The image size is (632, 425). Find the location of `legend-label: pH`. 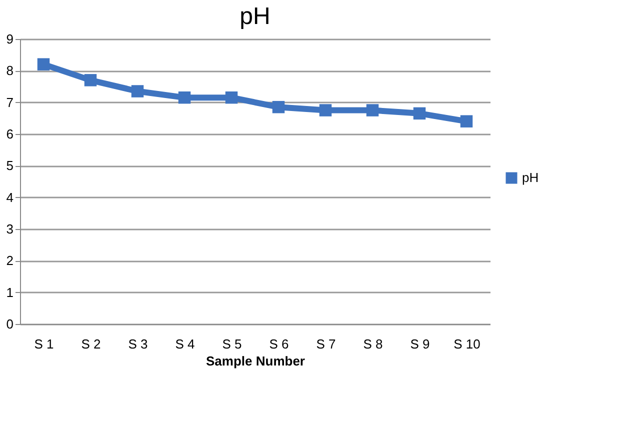

legend-label: pH is located at coordinates (530, 177).